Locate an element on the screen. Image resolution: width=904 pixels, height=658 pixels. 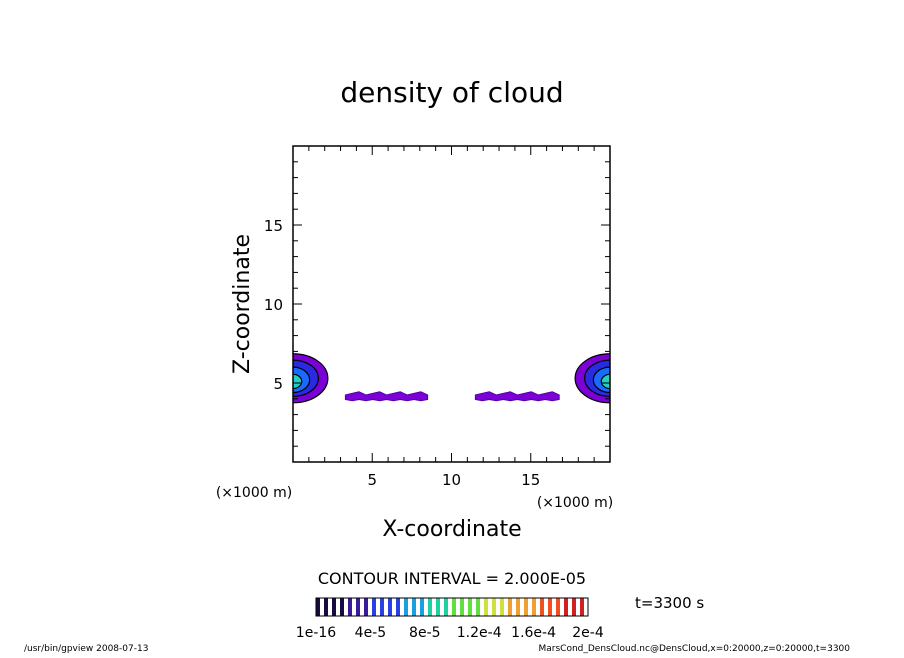
colorbar-tick-label: 1e-16 is located at coordinates (316, 633).